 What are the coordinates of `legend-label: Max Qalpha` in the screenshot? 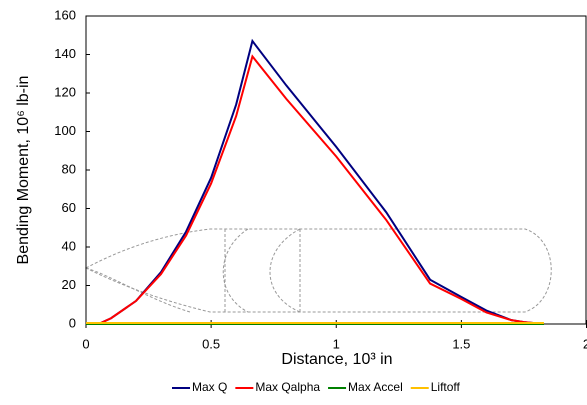 It's located at (287, 387).